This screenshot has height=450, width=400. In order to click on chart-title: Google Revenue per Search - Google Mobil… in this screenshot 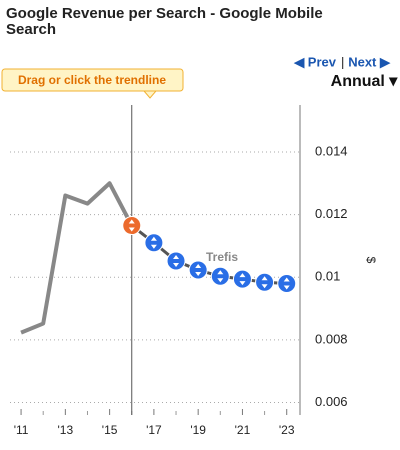, I will do `click(164, 21)`.